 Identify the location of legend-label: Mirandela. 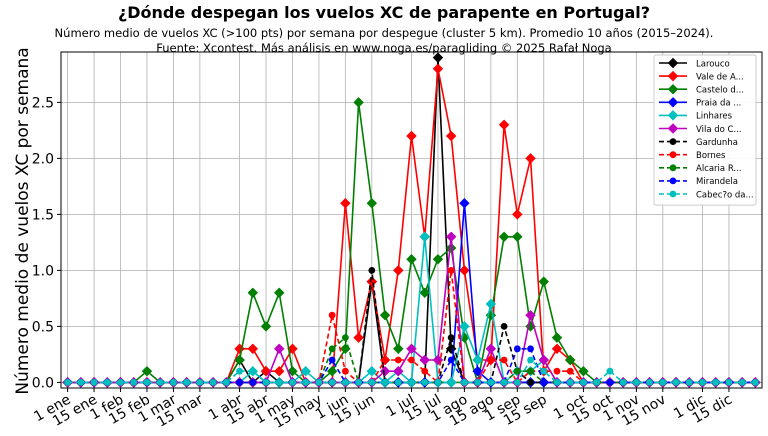
(717, 182).